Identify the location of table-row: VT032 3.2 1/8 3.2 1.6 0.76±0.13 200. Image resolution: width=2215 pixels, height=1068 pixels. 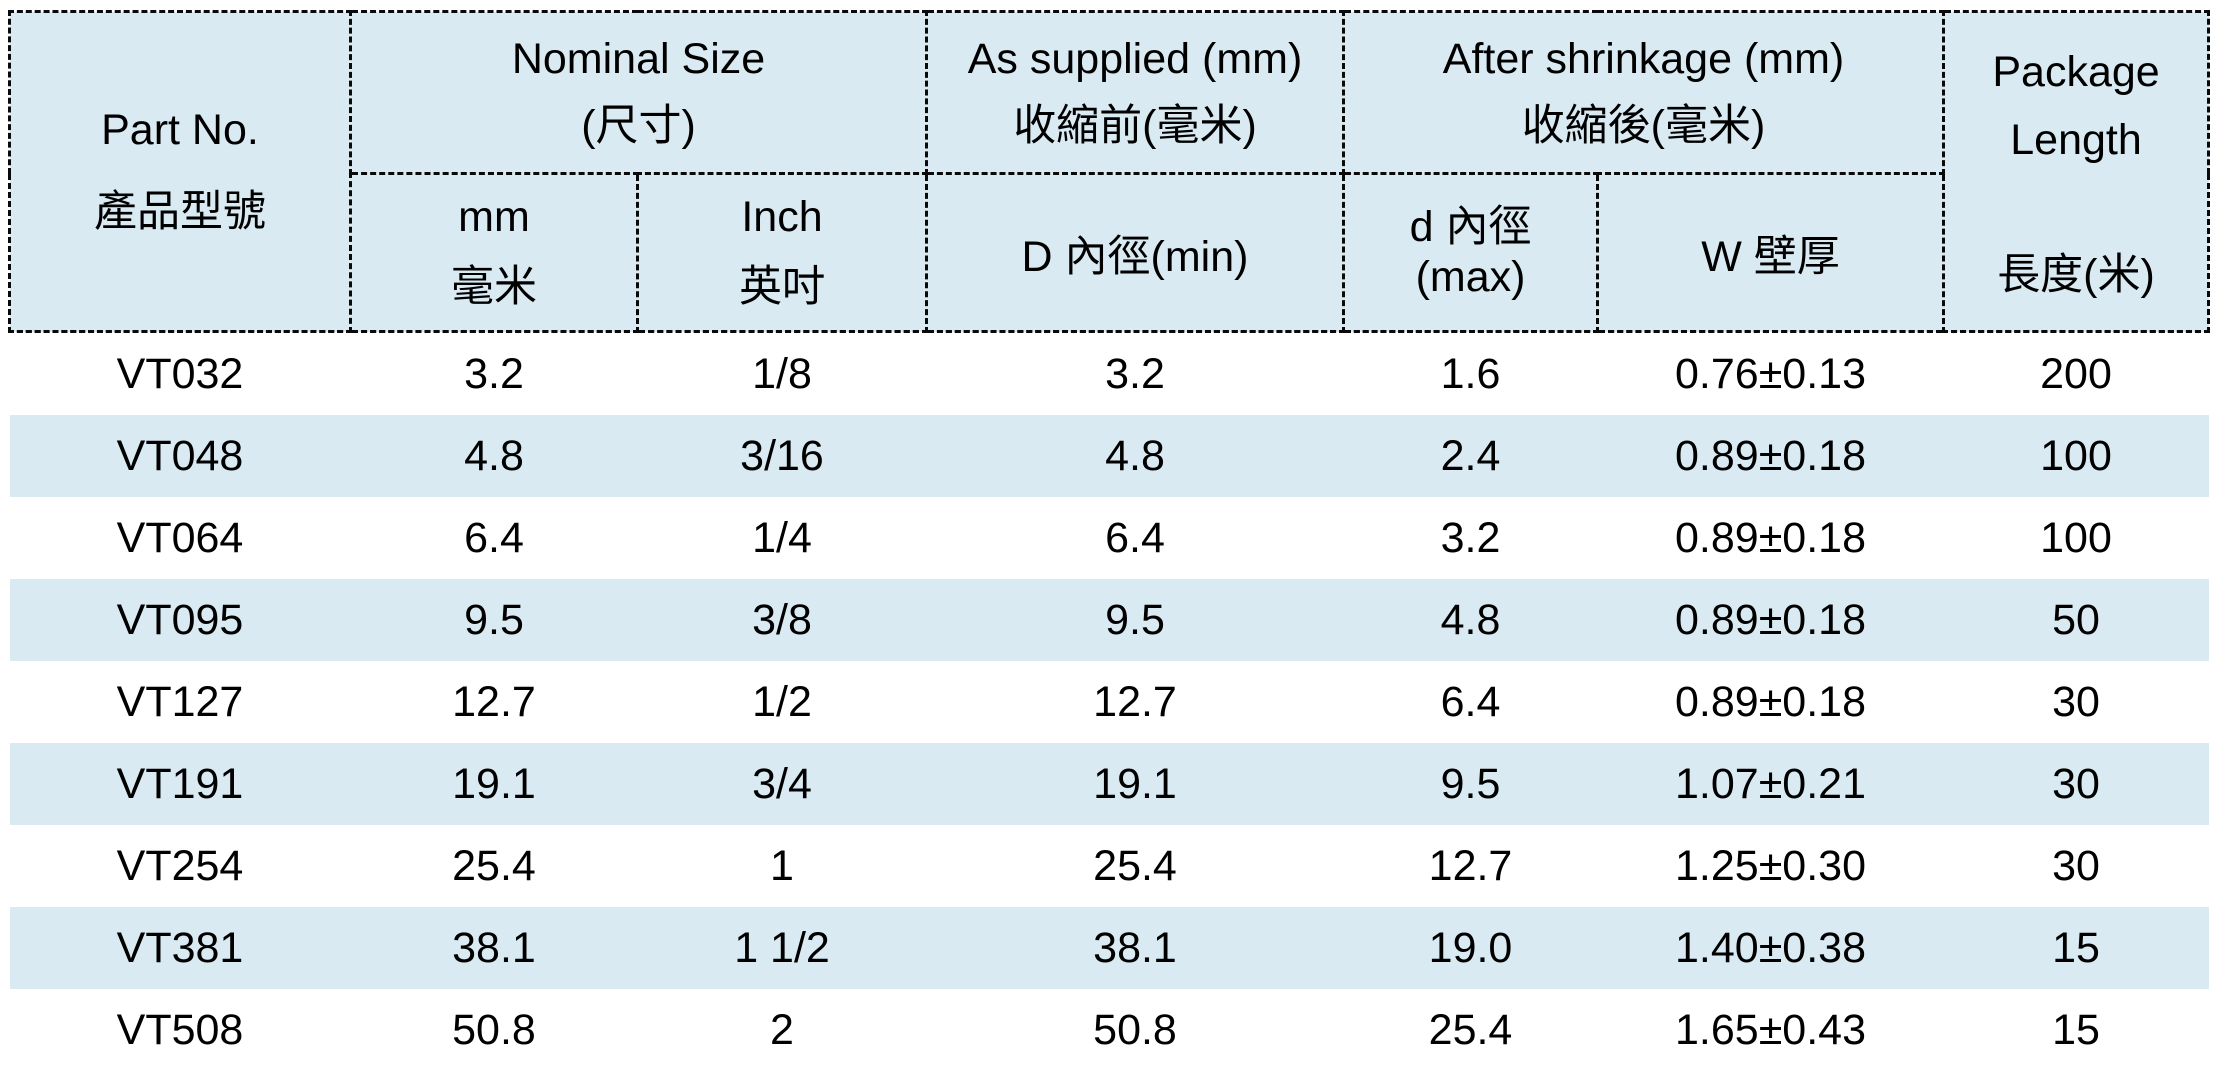
(1109, 373).